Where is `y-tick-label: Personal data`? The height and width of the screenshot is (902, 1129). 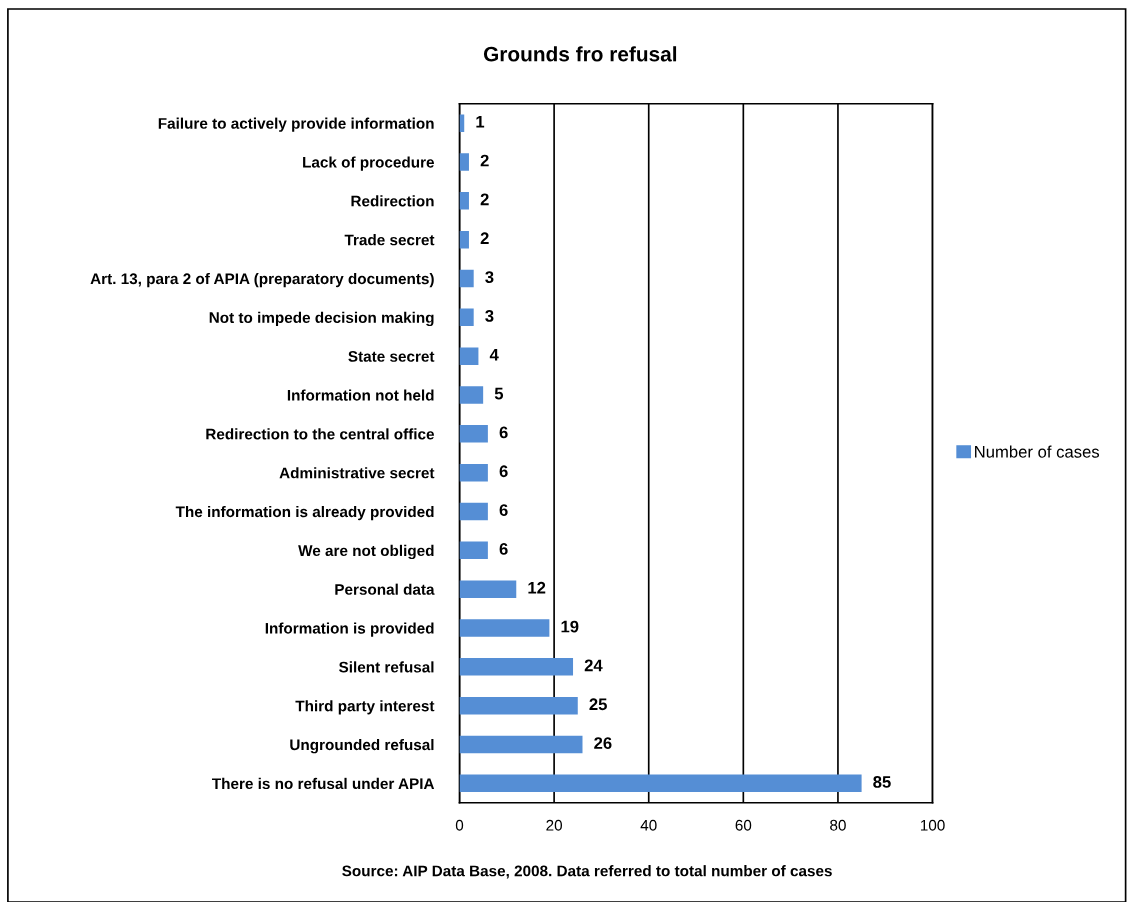 y-tick-label: Personal data is located at coordinates (385, 589).